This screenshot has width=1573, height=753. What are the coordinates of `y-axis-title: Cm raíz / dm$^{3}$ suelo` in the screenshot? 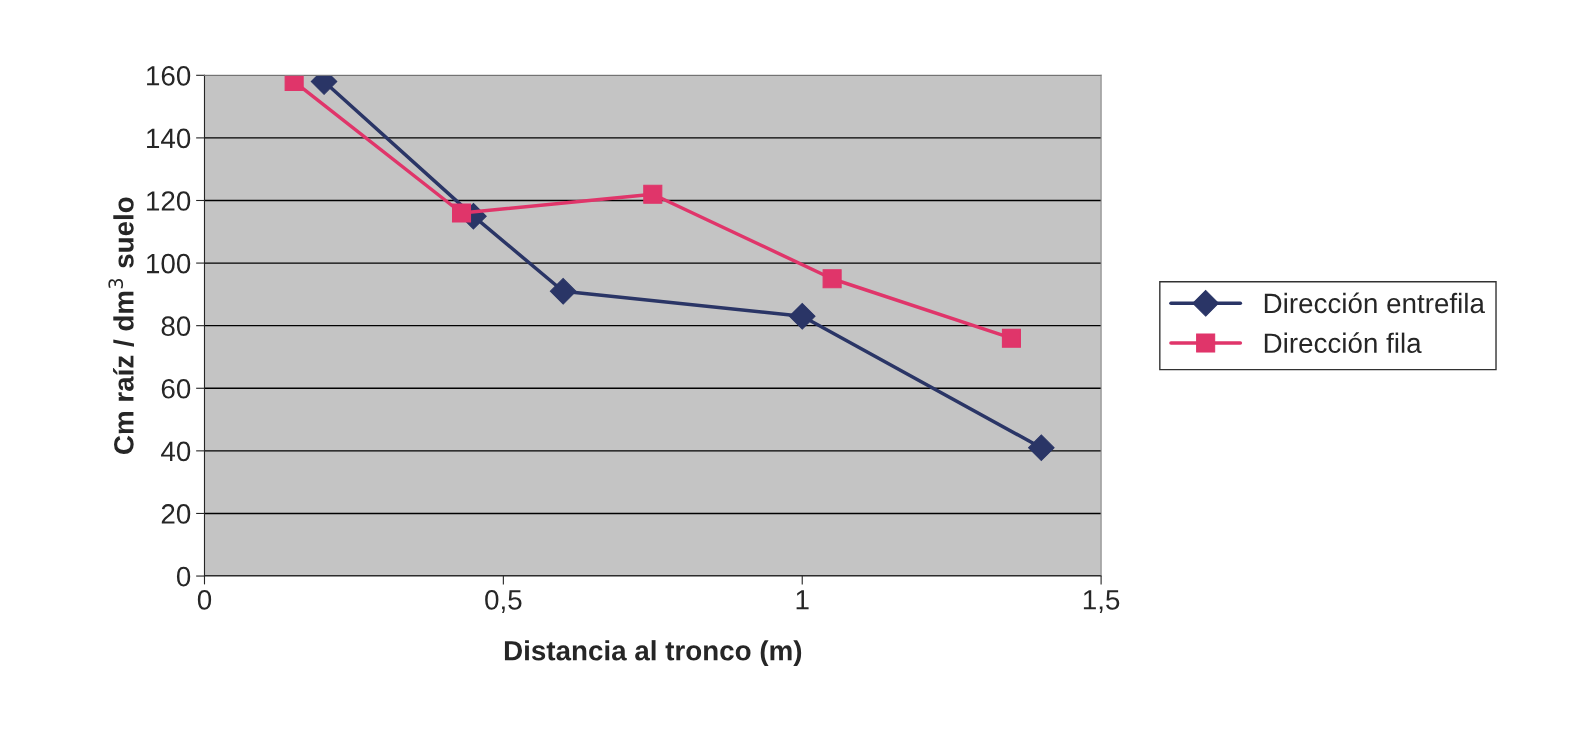 It's located at (121, 325).